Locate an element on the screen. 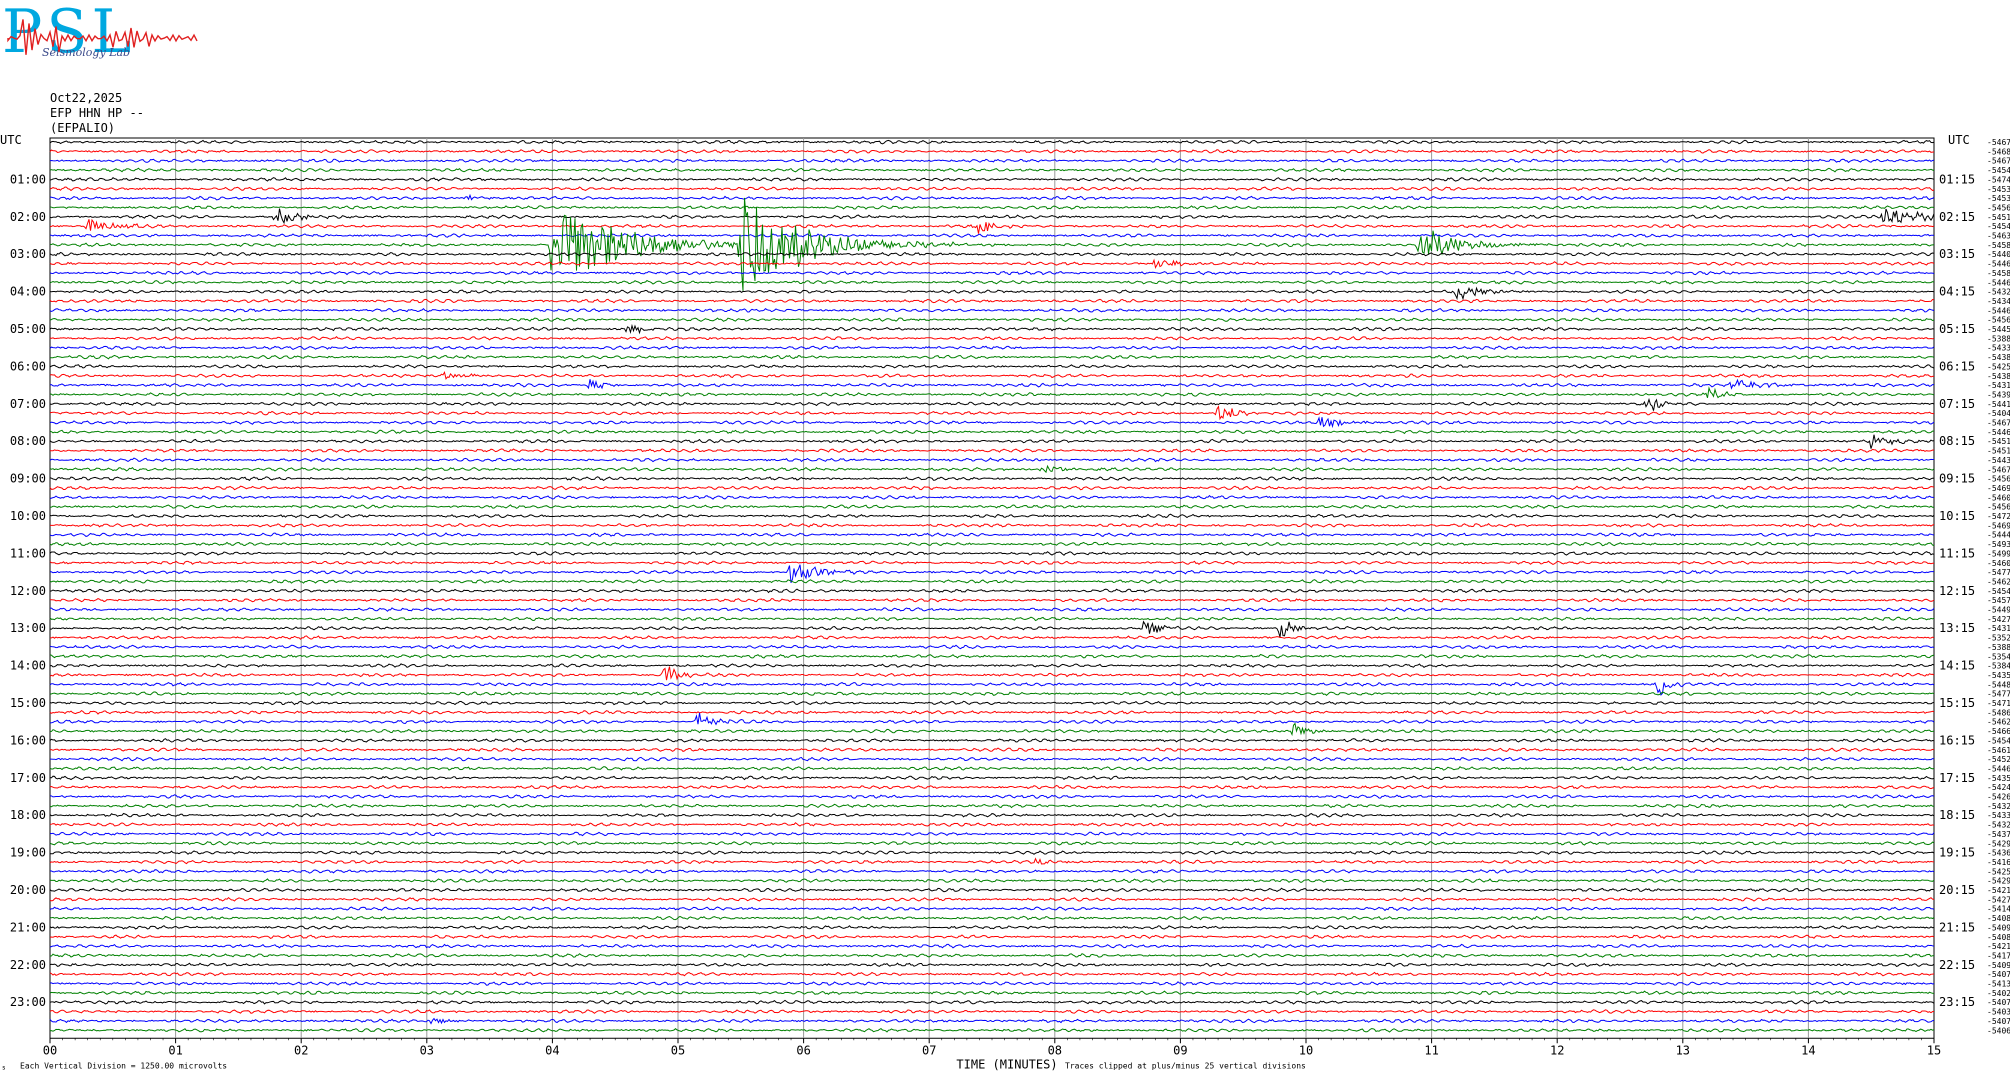 Image resolution: width=2010 pixels, height=1080 pixels. row-offset-label: -5467 is located at coordinates (1998, 161).